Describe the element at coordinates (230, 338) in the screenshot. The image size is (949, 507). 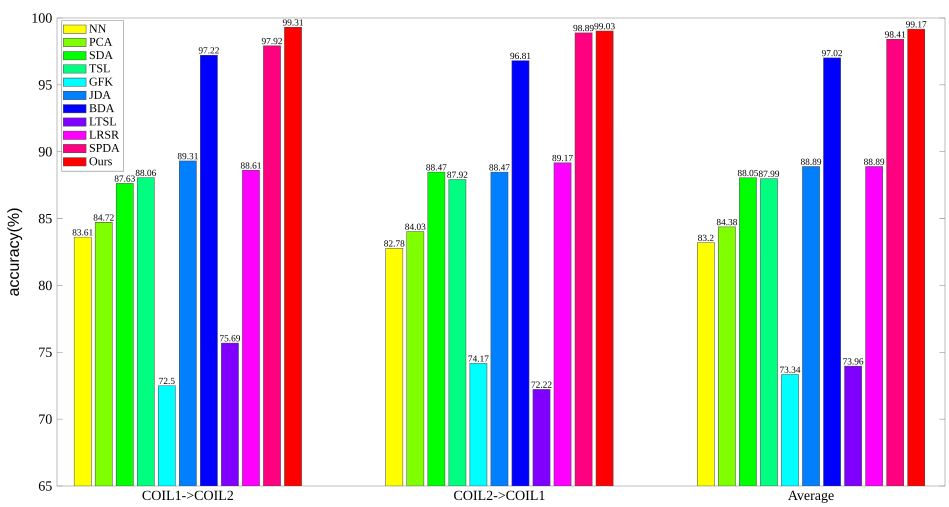
I see `data-label: 75.69` at that location.